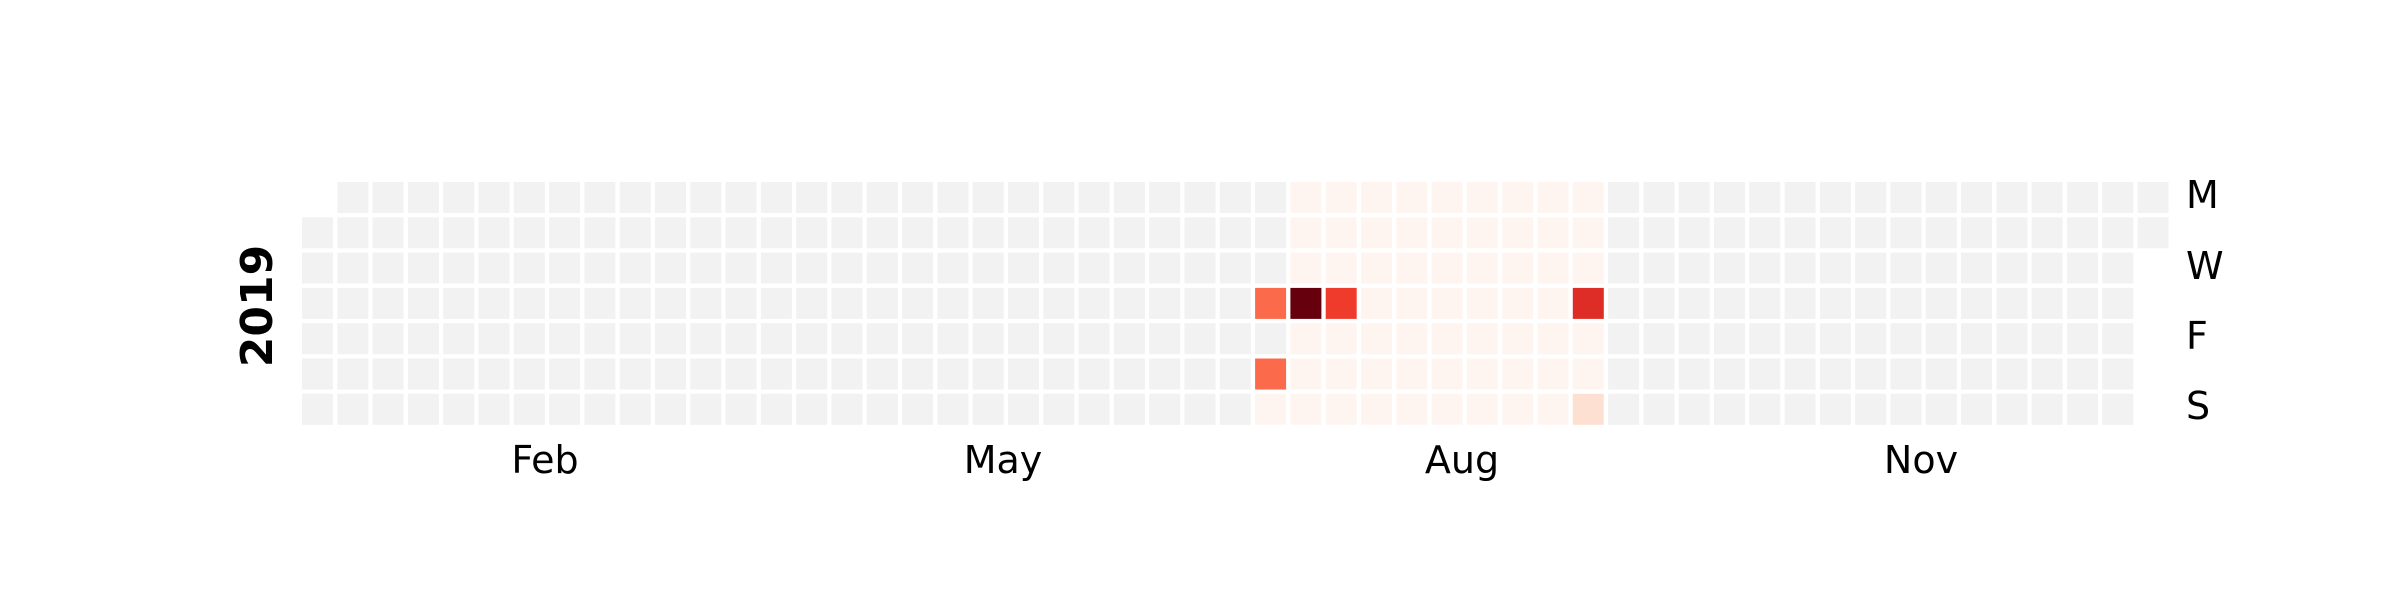 The height and width of the screenshot is (600, 2400). I want to click on month-label-may: May, so click(1003, 460).